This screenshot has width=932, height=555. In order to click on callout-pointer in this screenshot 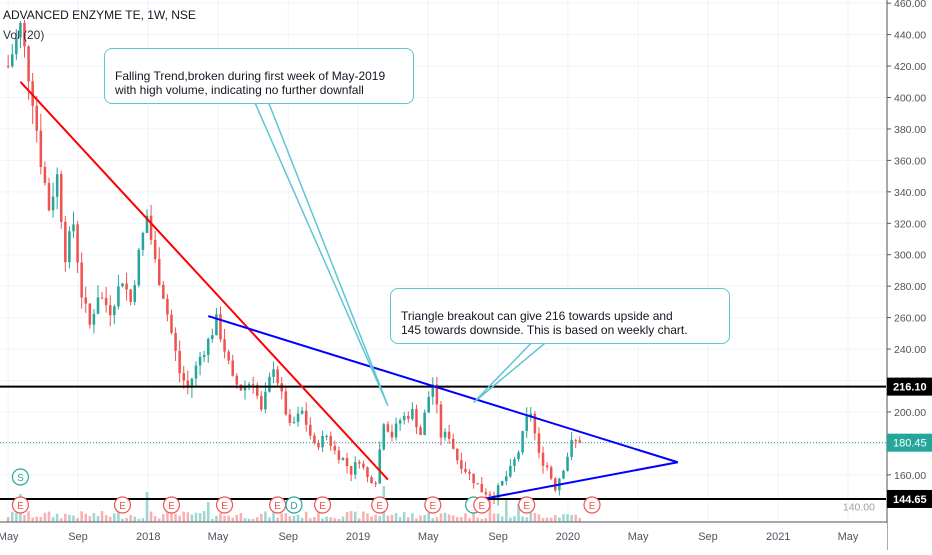, I will do `click(516, 368)`.